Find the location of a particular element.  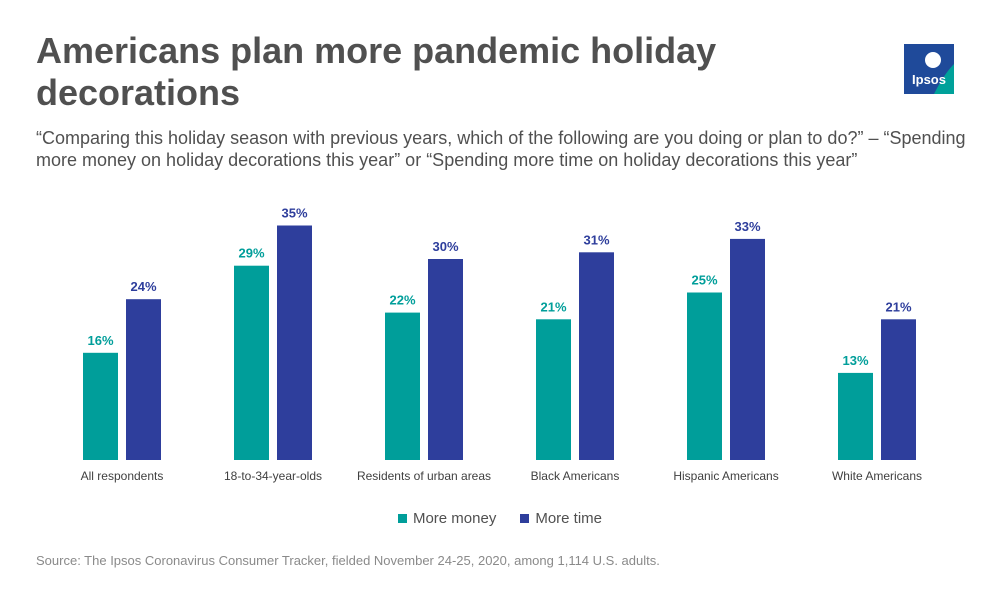

data-label-time-3: 31% is located at coordinates (596, 239).